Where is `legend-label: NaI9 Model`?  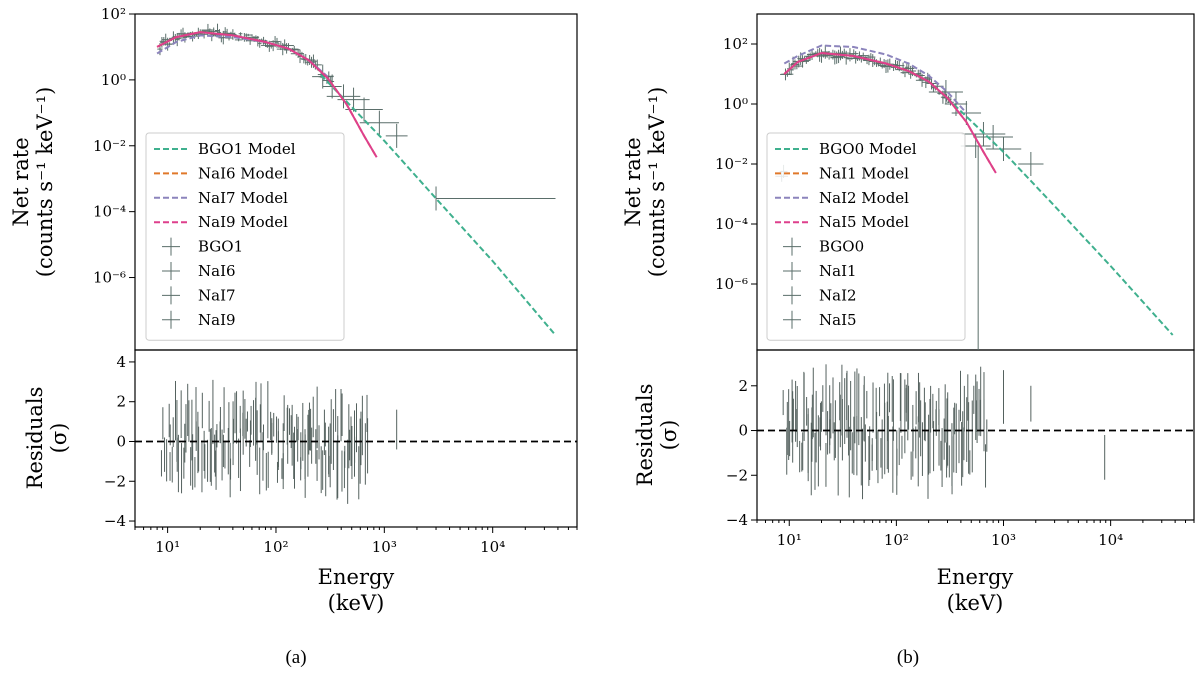 legend-label: NaI9 Model is located at coordinates (243, 222).